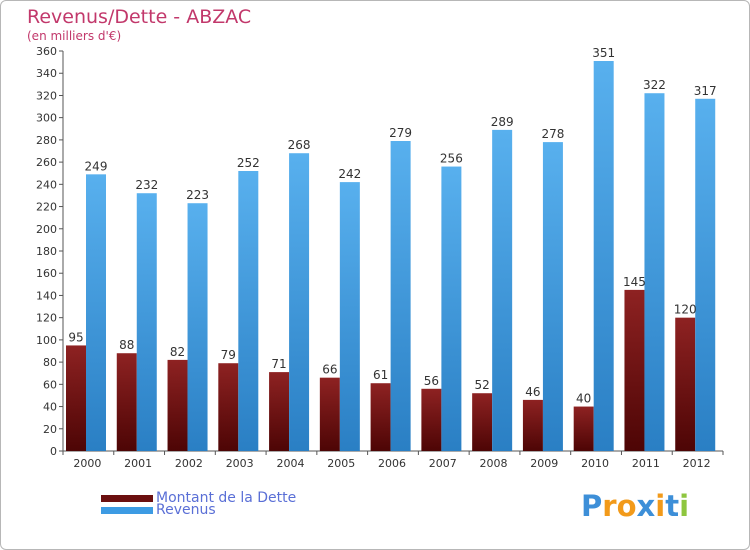 Image resolution: width=750 pixels, height=550 pixels. I want to click on bar-label-dette: 56, so click(431, 381).